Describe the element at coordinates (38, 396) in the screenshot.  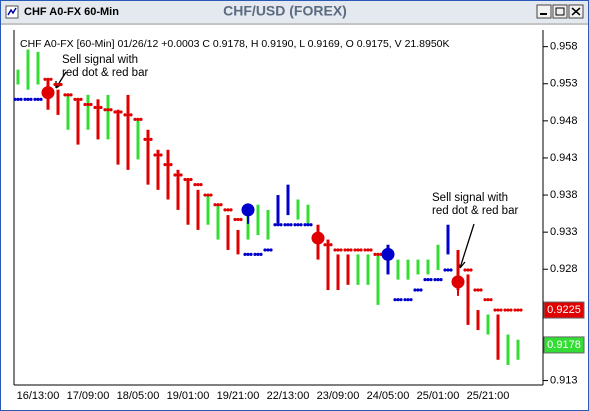
I see `x-tick-label: 16/13:00` at that location.